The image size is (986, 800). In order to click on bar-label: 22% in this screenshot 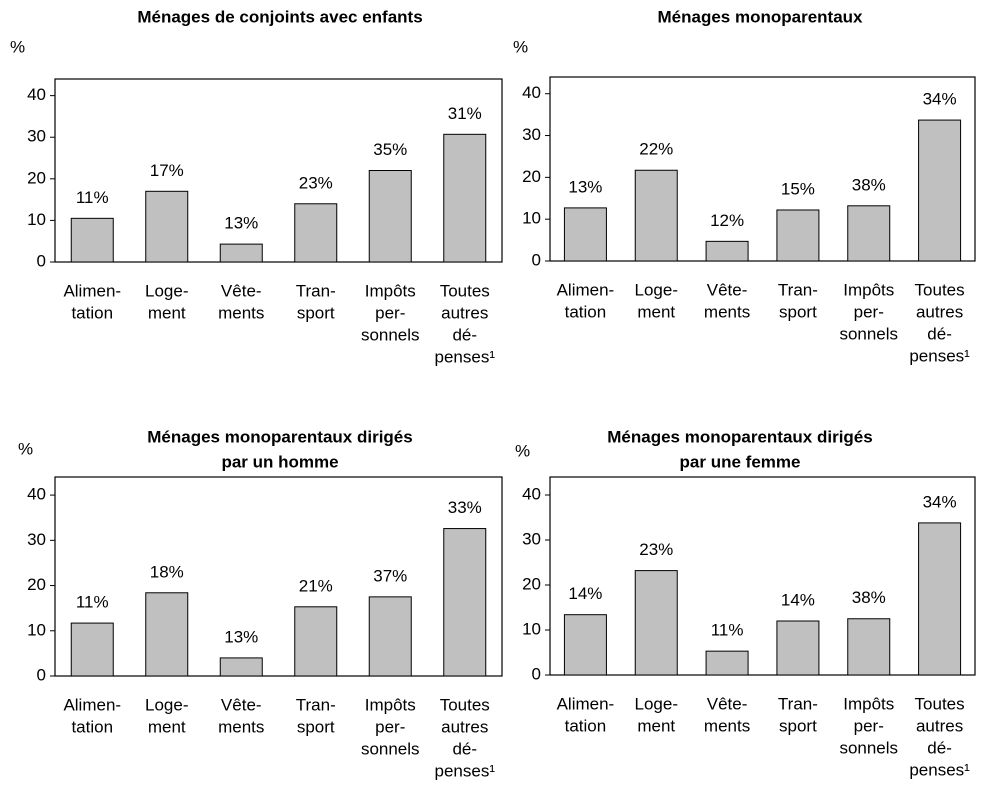, I will do `click(656, 149)`.